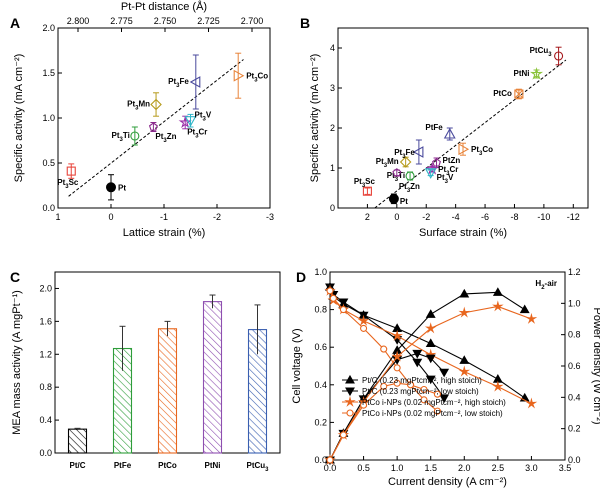 Image resolution: width=600 pixels, height=493 pixels. Describe the element at coordinates (397, 468) in the screenshot. I see `panel-d-xtick-label: 1.0` at that location.